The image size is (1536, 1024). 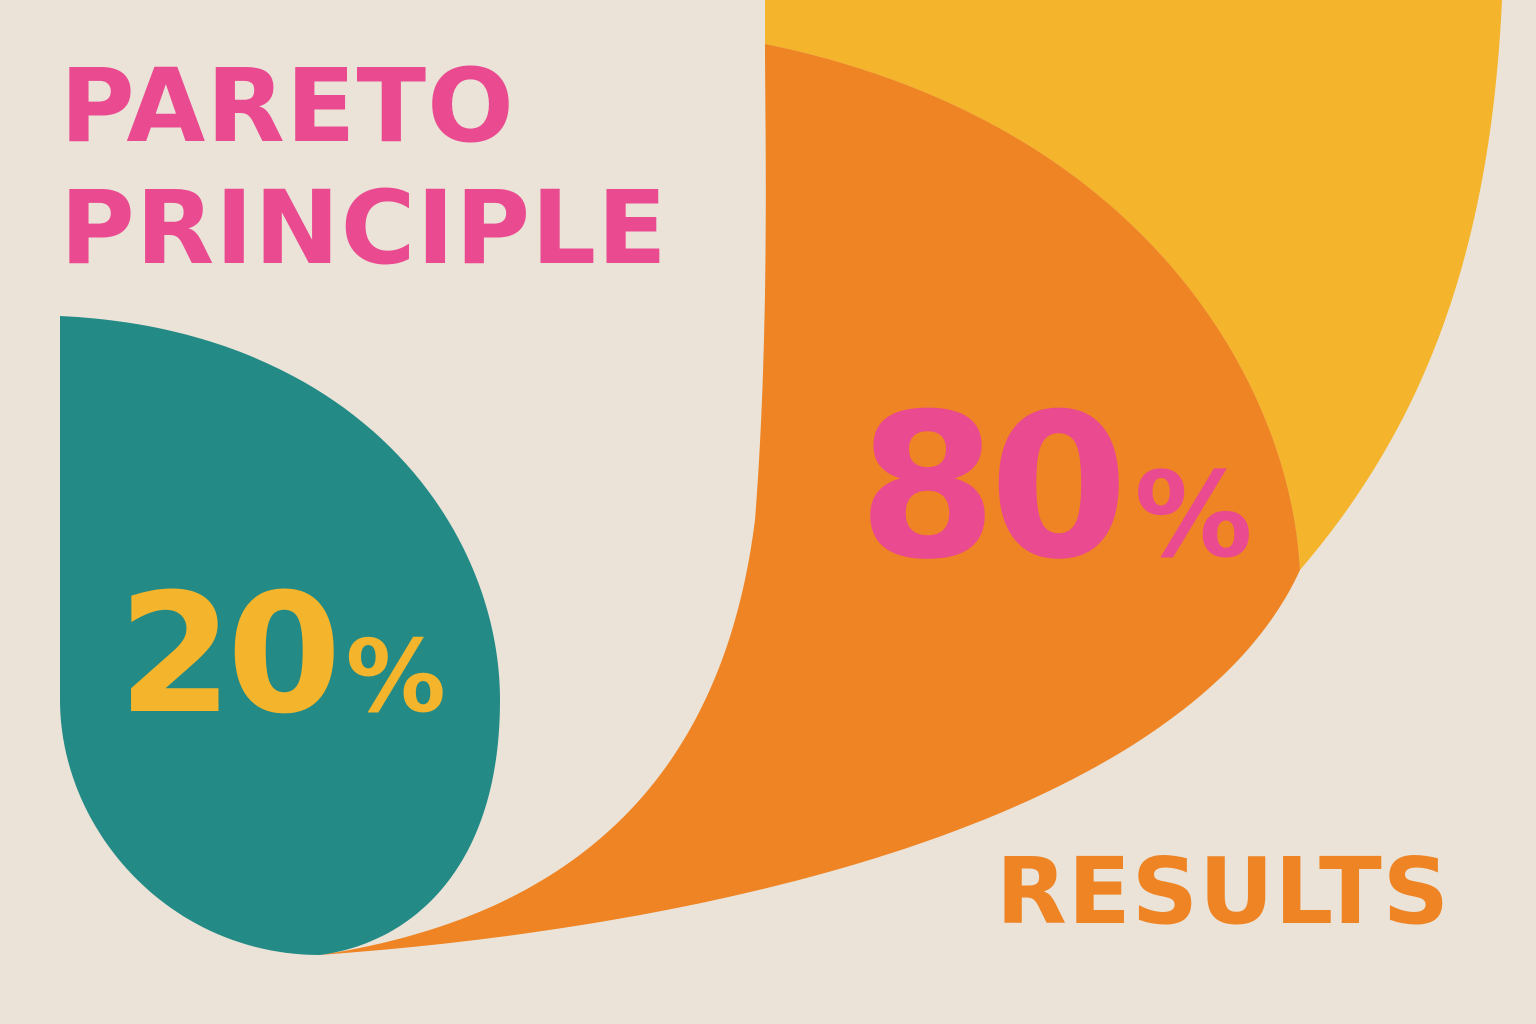 I want to click on eighty-percent-value: 80, so click(x=993, y=487).